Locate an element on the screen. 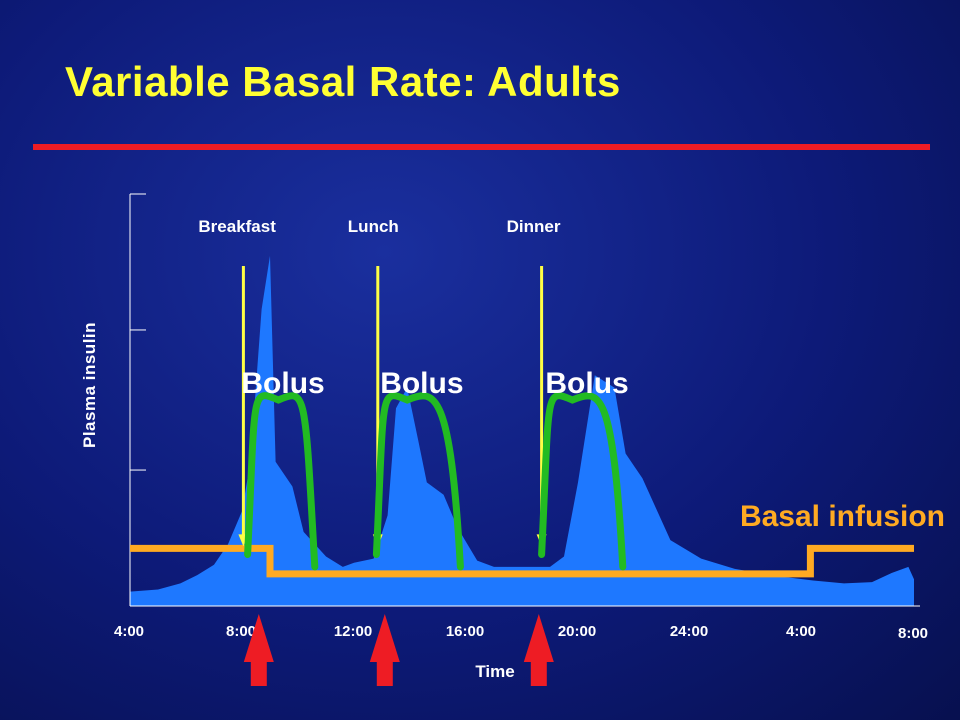 The width and height of the screenshot is (960, 720). x-tick-label-4: 20:00 is located at coordinates (577, 631).